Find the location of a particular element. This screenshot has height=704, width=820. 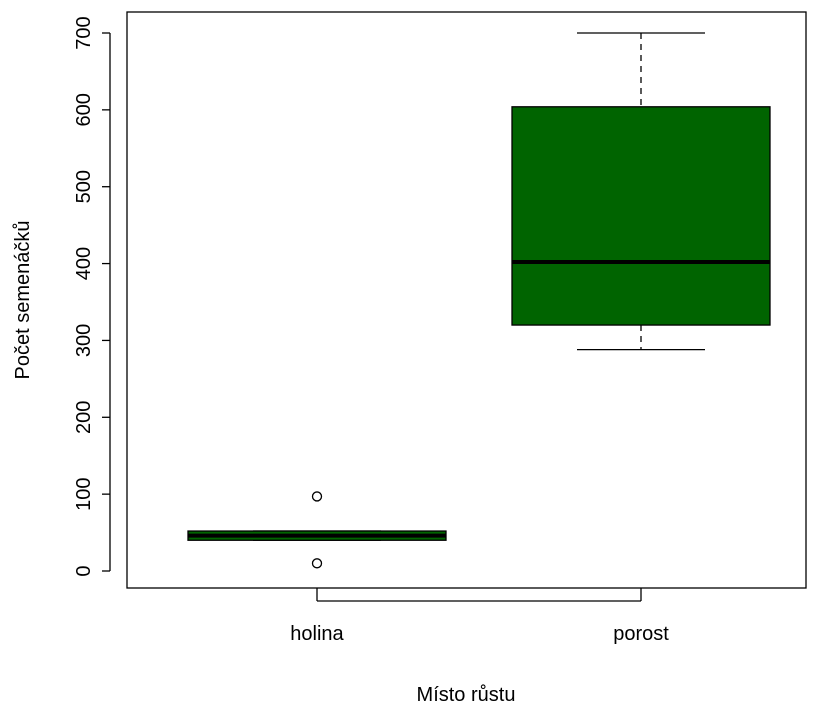

y-tick-label: 0 is located at coordinates (84, 570).